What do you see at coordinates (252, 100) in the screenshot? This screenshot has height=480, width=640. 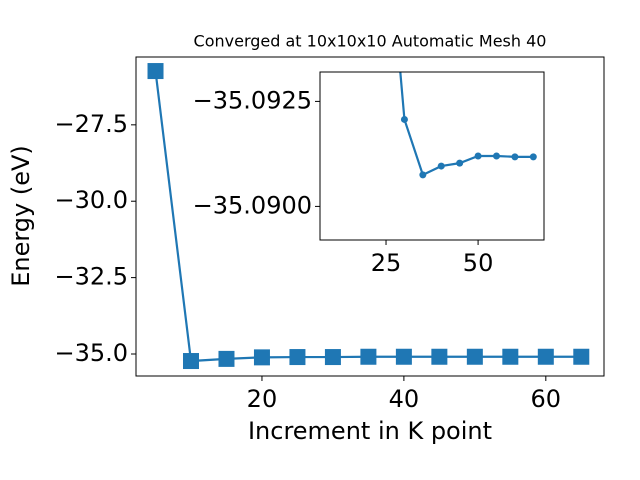 I see `y-tick-label: −35.0925` at bounding box center [252, 100].